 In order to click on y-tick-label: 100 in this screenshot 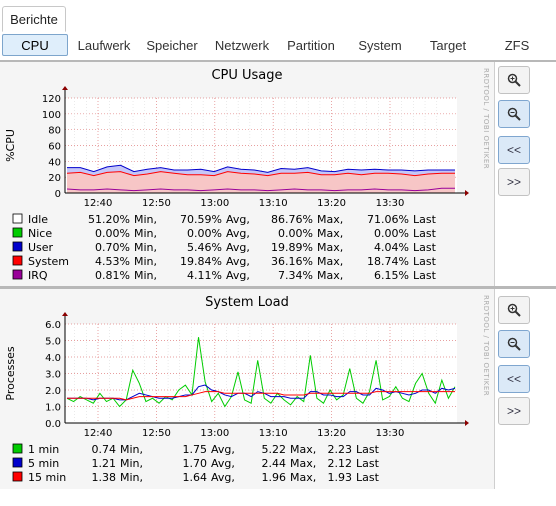, I will do `click(51, 115)`.